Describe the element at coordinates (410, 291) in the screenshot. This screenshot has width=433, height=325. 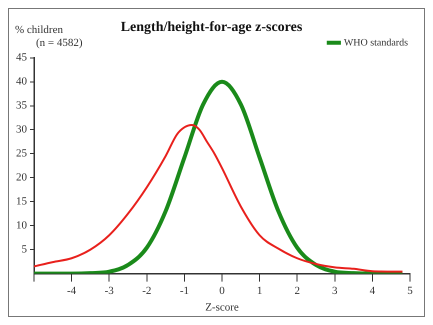
I see `x-tick-label: 5` at that location.